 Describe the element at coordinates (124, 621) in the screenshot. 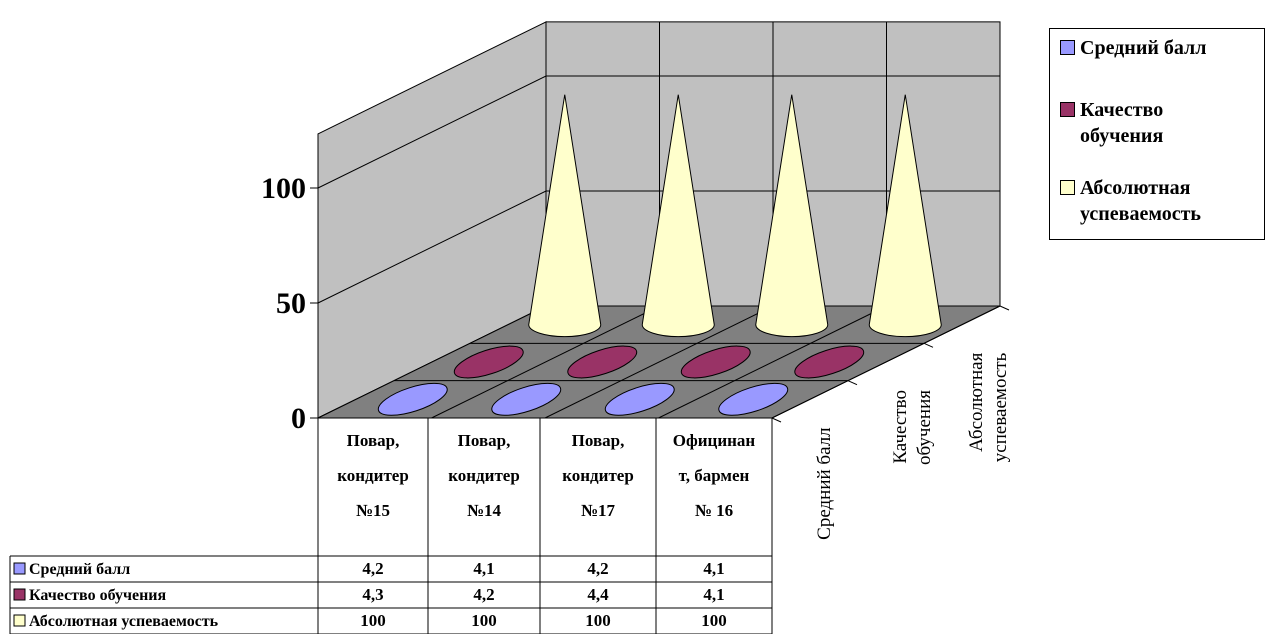

I see `row-label: Абсолютная успеваемость` at that location.